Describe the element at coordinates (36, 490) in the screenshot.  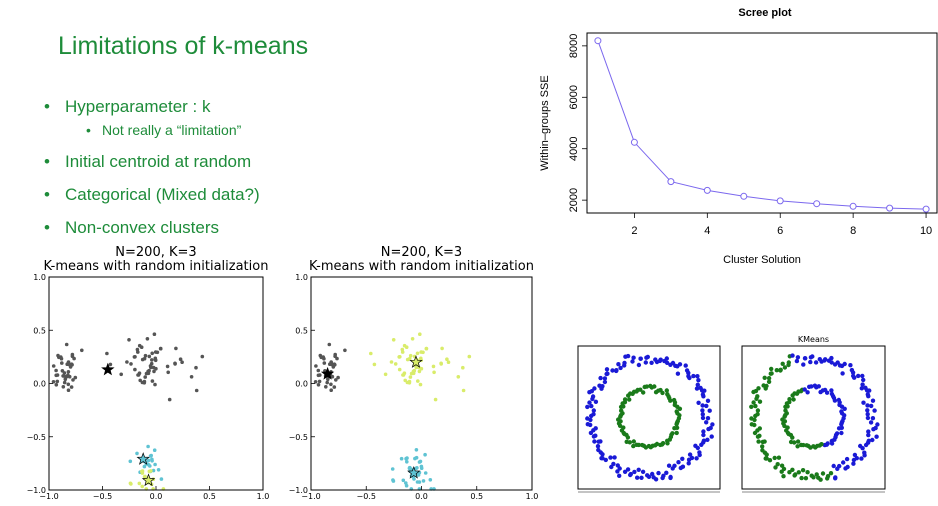
I see `y-tick-label: −1.0` at that location.